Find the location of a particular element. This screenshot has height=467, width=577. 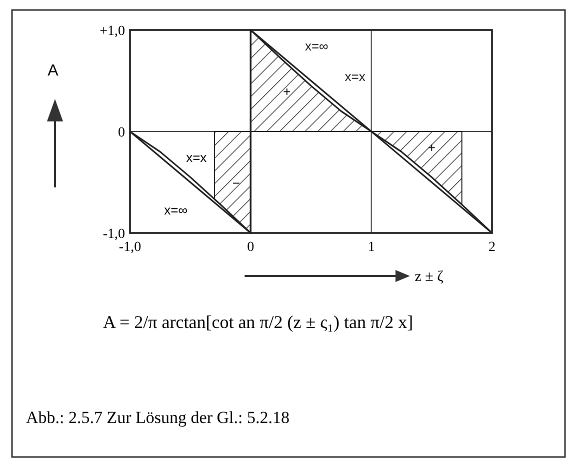

series-label: x=x is located at coordinates (355, 76).